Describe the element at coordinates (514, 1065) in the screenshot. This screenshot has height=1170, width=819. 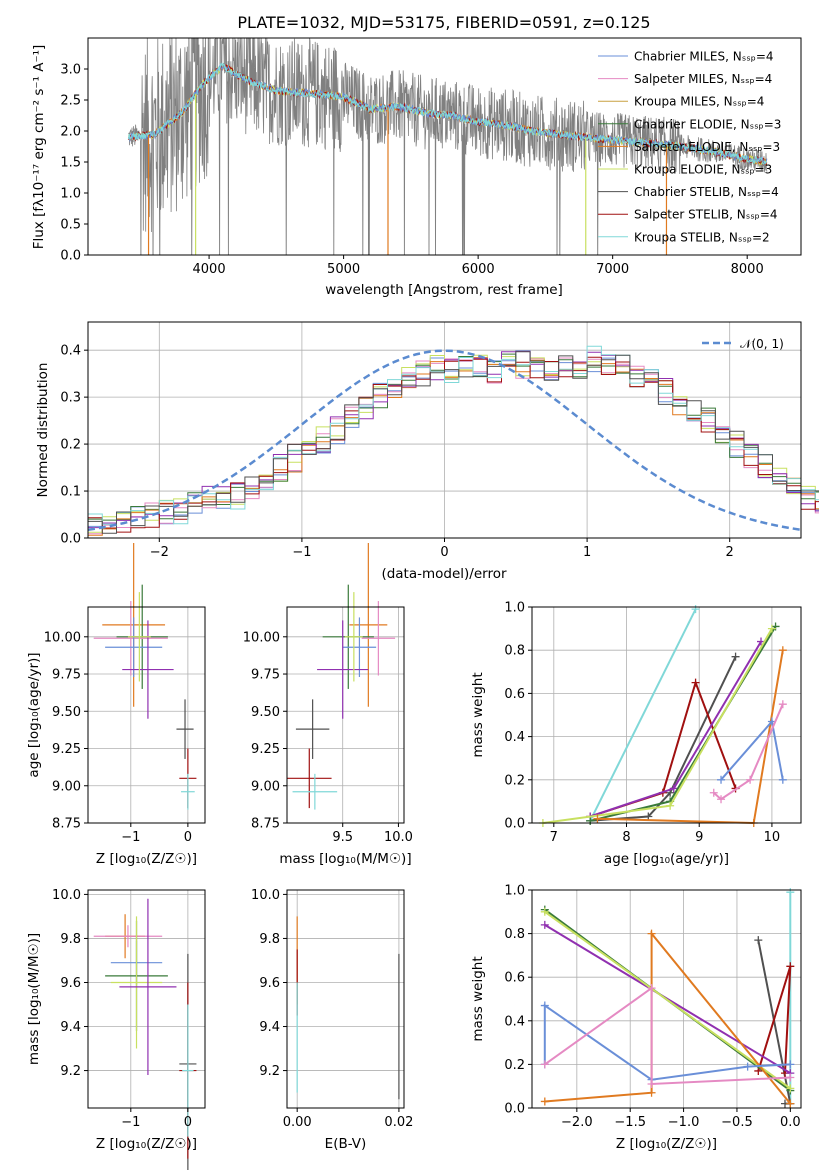
I see `y-tick-label: 0.2` at that location.